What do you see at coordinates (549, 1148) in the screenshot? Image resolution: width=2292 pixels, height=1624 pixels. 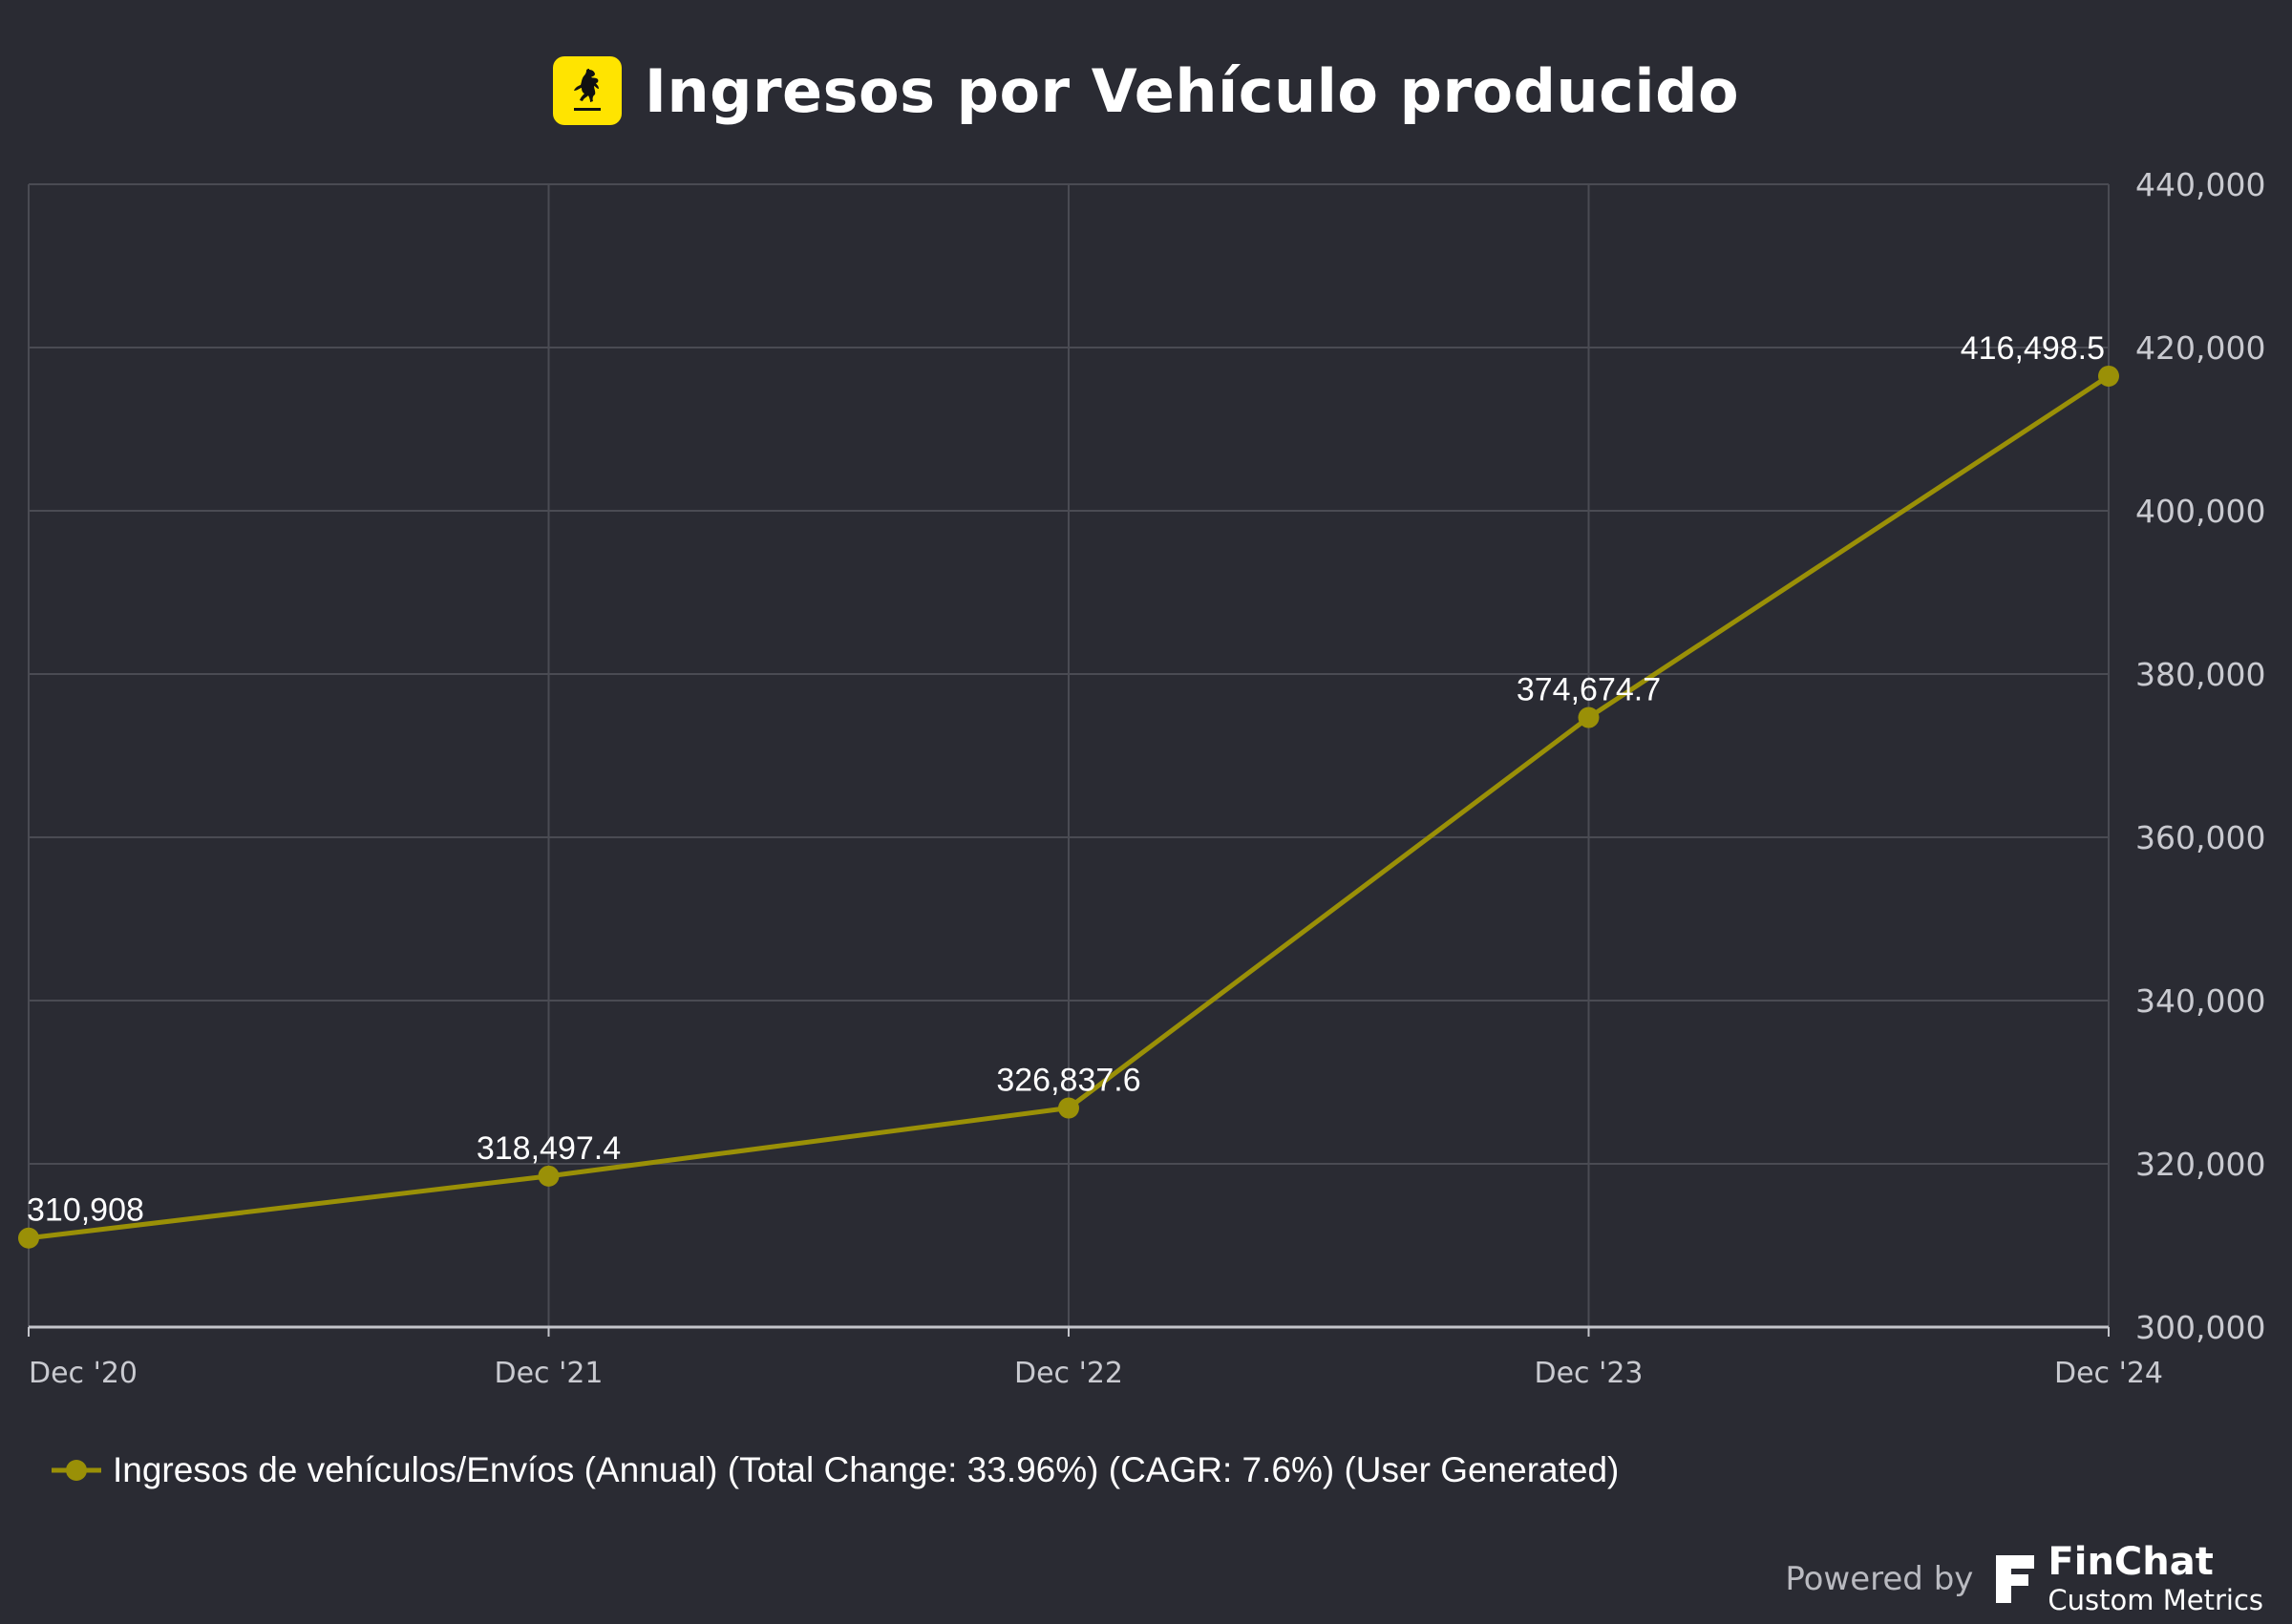 I see `data-label: 318,497.4` at bounding box center [549, 1148].